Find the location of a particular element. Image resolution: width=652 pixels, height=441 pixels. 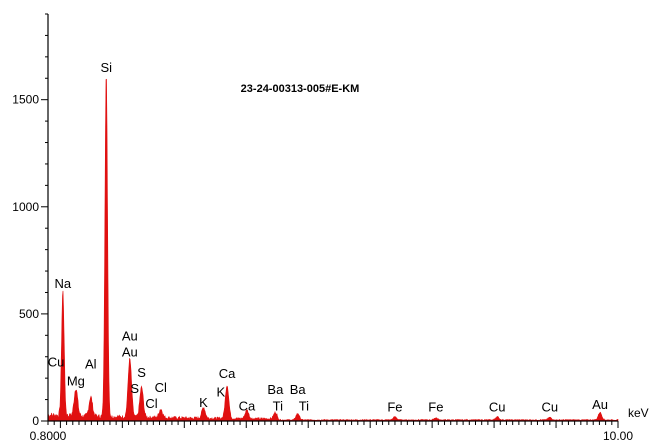

peak-label: Al is located at coordinates (91, 364).